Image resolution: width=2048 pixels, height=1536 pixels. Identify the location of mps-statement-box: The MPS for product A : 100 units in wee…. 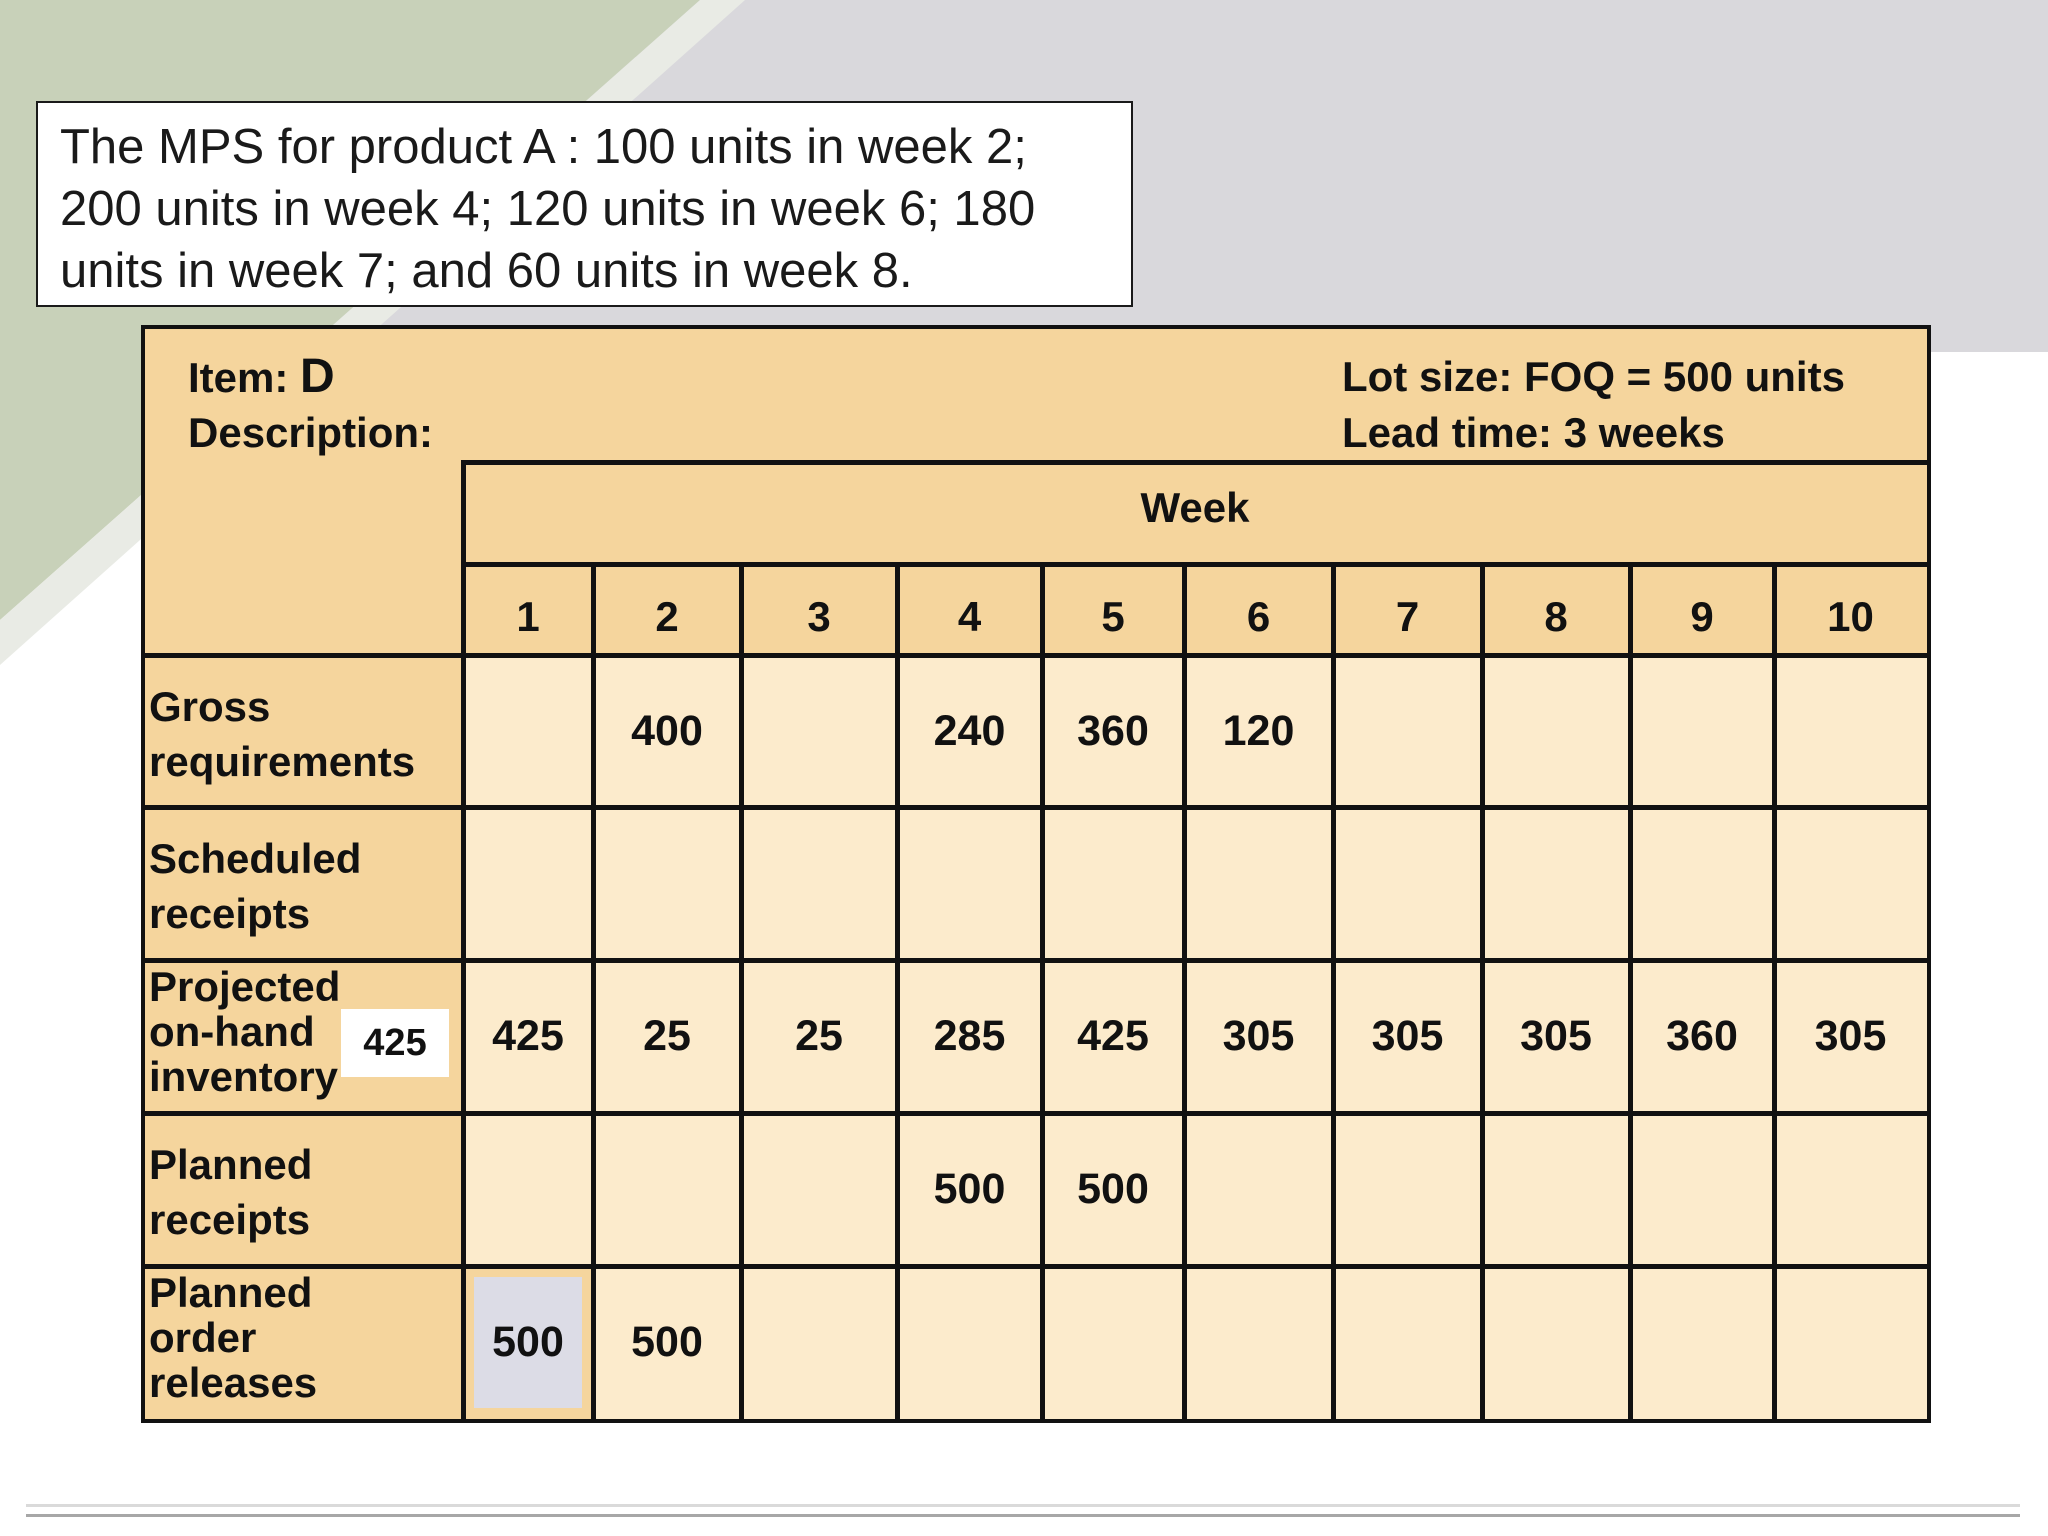
(584, 204).